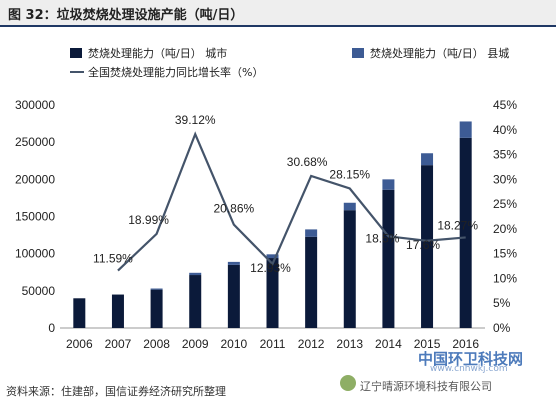 This screenshot has width=556, height=407. Describe the element at coordinates (157, 53) in the screenshot. I see `legend-label-city: 焚烧处理能力（吨/日） 城市` at that location.